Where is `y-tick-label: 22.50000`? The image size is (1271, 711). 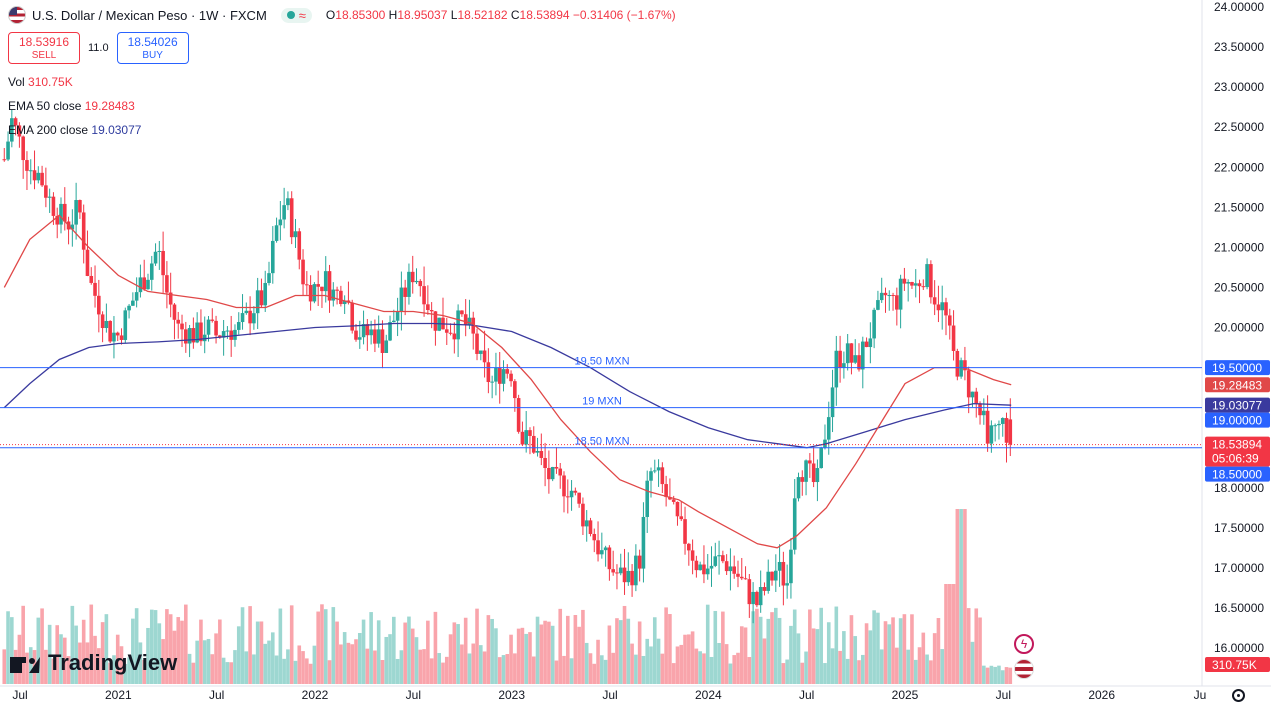 y-tick-label: 22.50000 is located at coordinates (1239, 127).